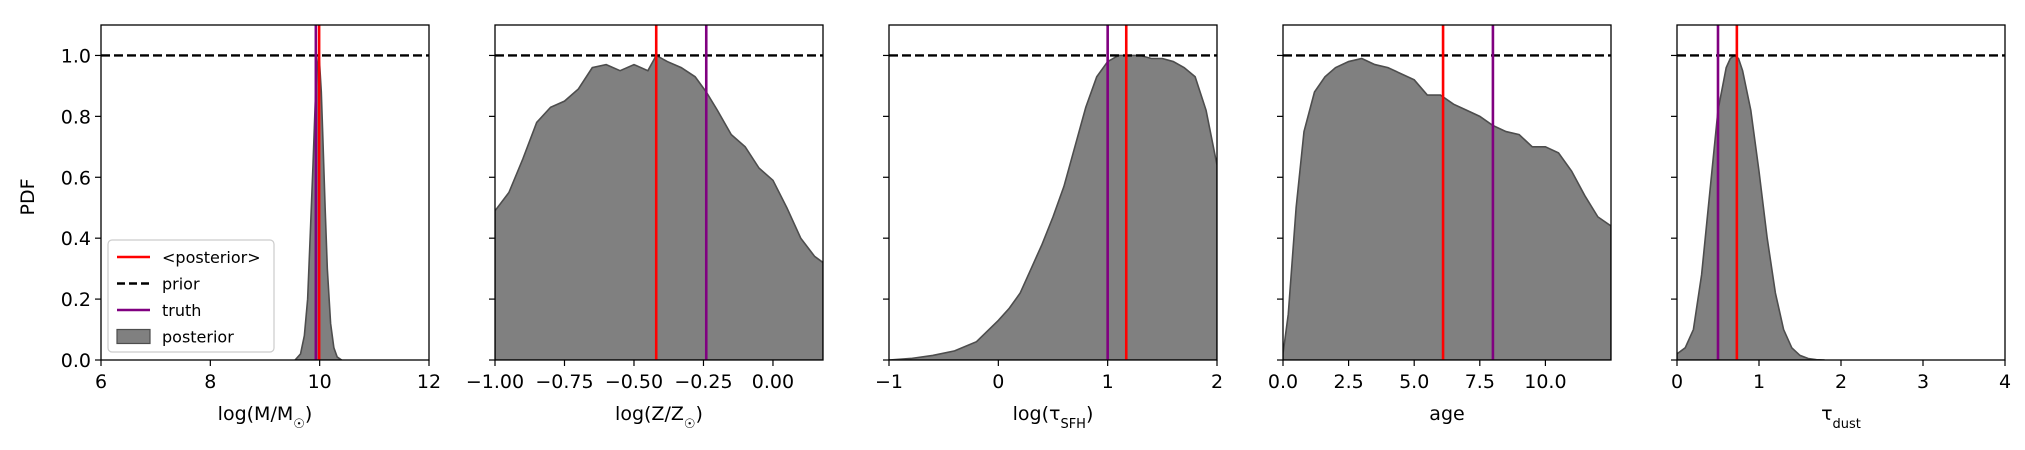 Image resolution: width=2025 pixels, height=450 pixels. Describe the element at coordinates (28, 196) in the screenshot. I see `y-axis-label: PDF` at that location.